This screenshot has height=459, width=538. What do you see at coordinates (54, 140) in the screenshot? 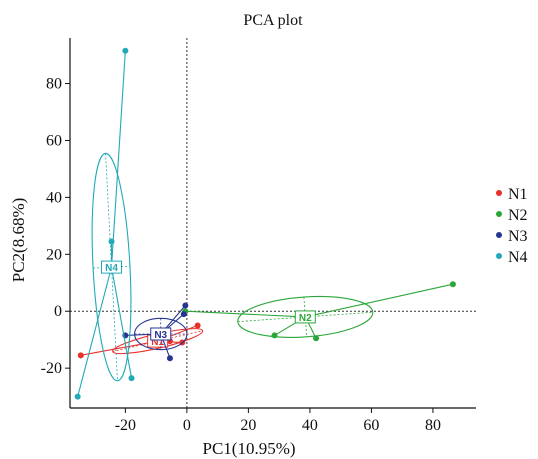
I see `y-tick-label: 60` at bounding box center [54, 140].